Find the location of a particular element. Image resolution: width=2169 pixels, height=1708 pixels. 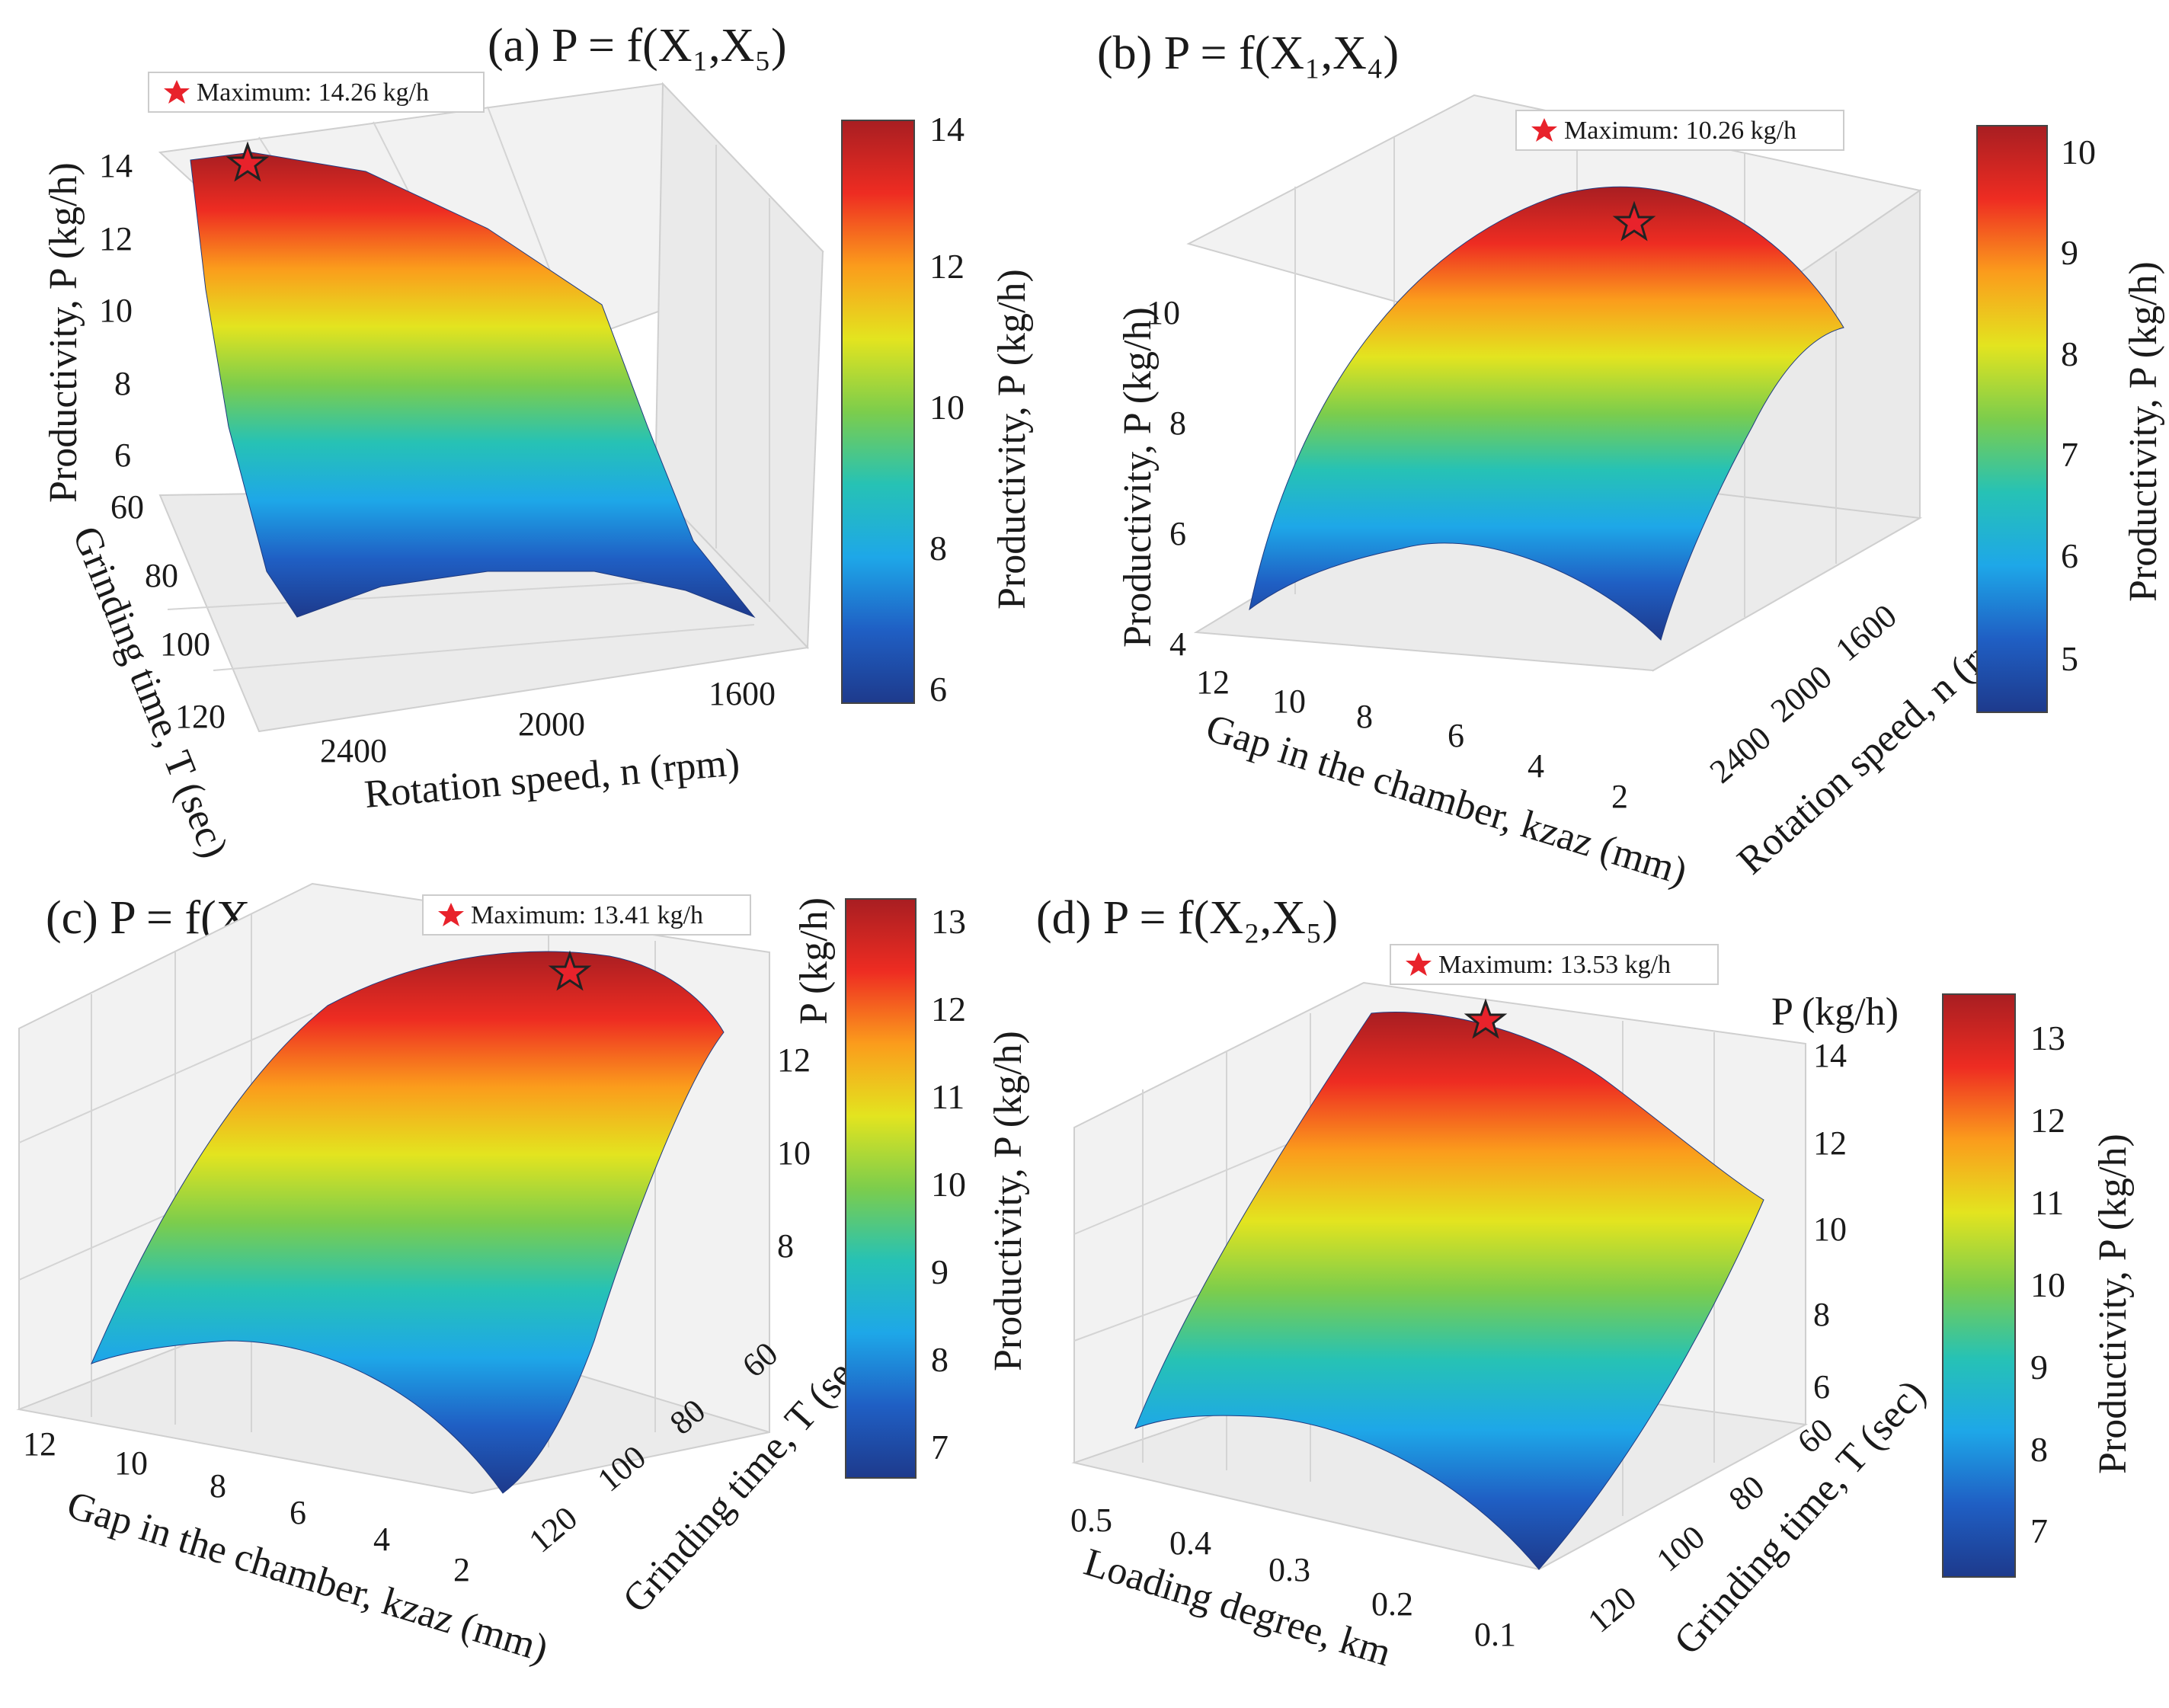

panel-c-xtick: 4 is located at coordinates (381, 1539).